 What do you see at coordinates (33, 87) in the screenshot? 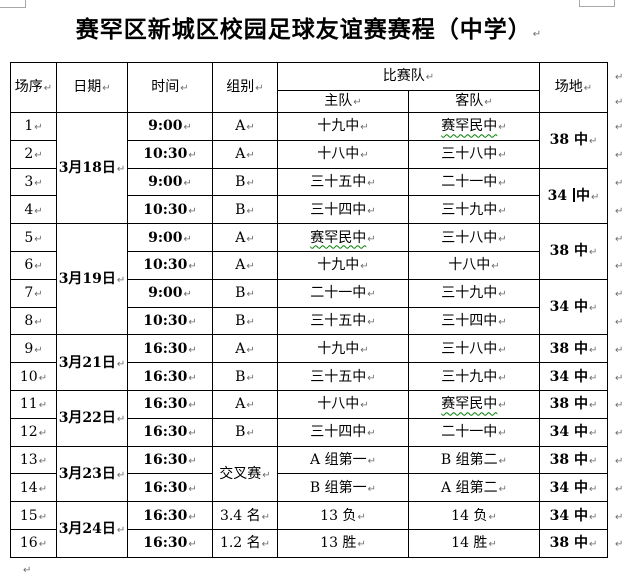
I see `header-match-no: 场序↵` at bounding box center [33, 87].